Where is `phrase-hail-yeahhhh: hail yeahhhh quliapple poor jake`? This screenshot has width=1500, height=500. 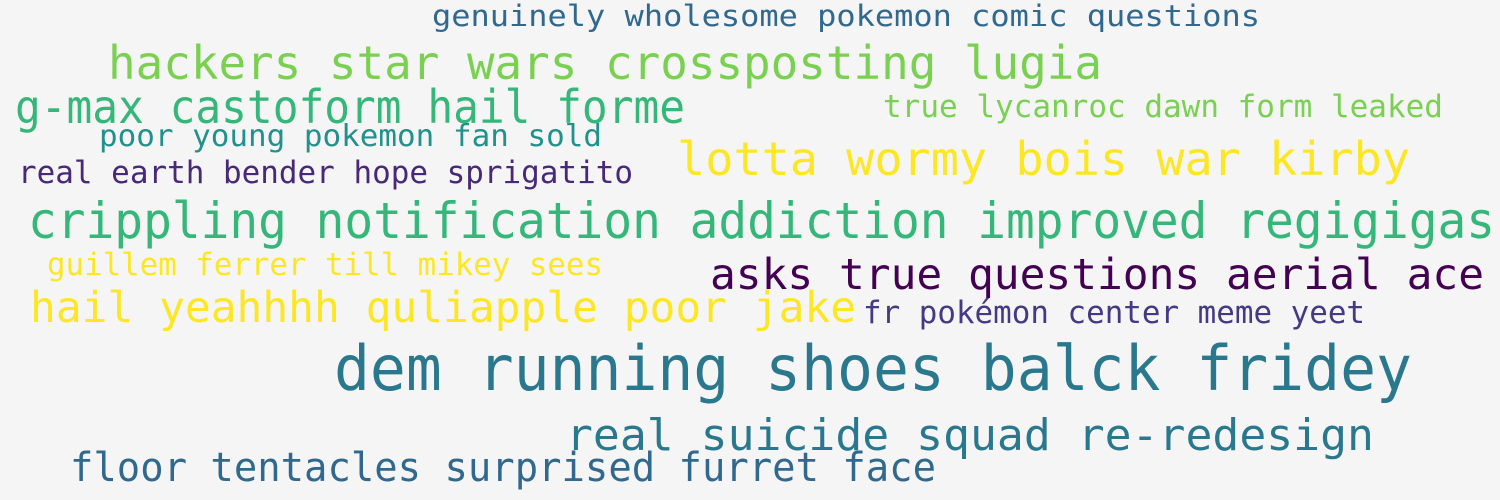
phrase-hail-yeahhhh: hail yeahhhh quliapple poor jake is located at coordinates (443, 308).